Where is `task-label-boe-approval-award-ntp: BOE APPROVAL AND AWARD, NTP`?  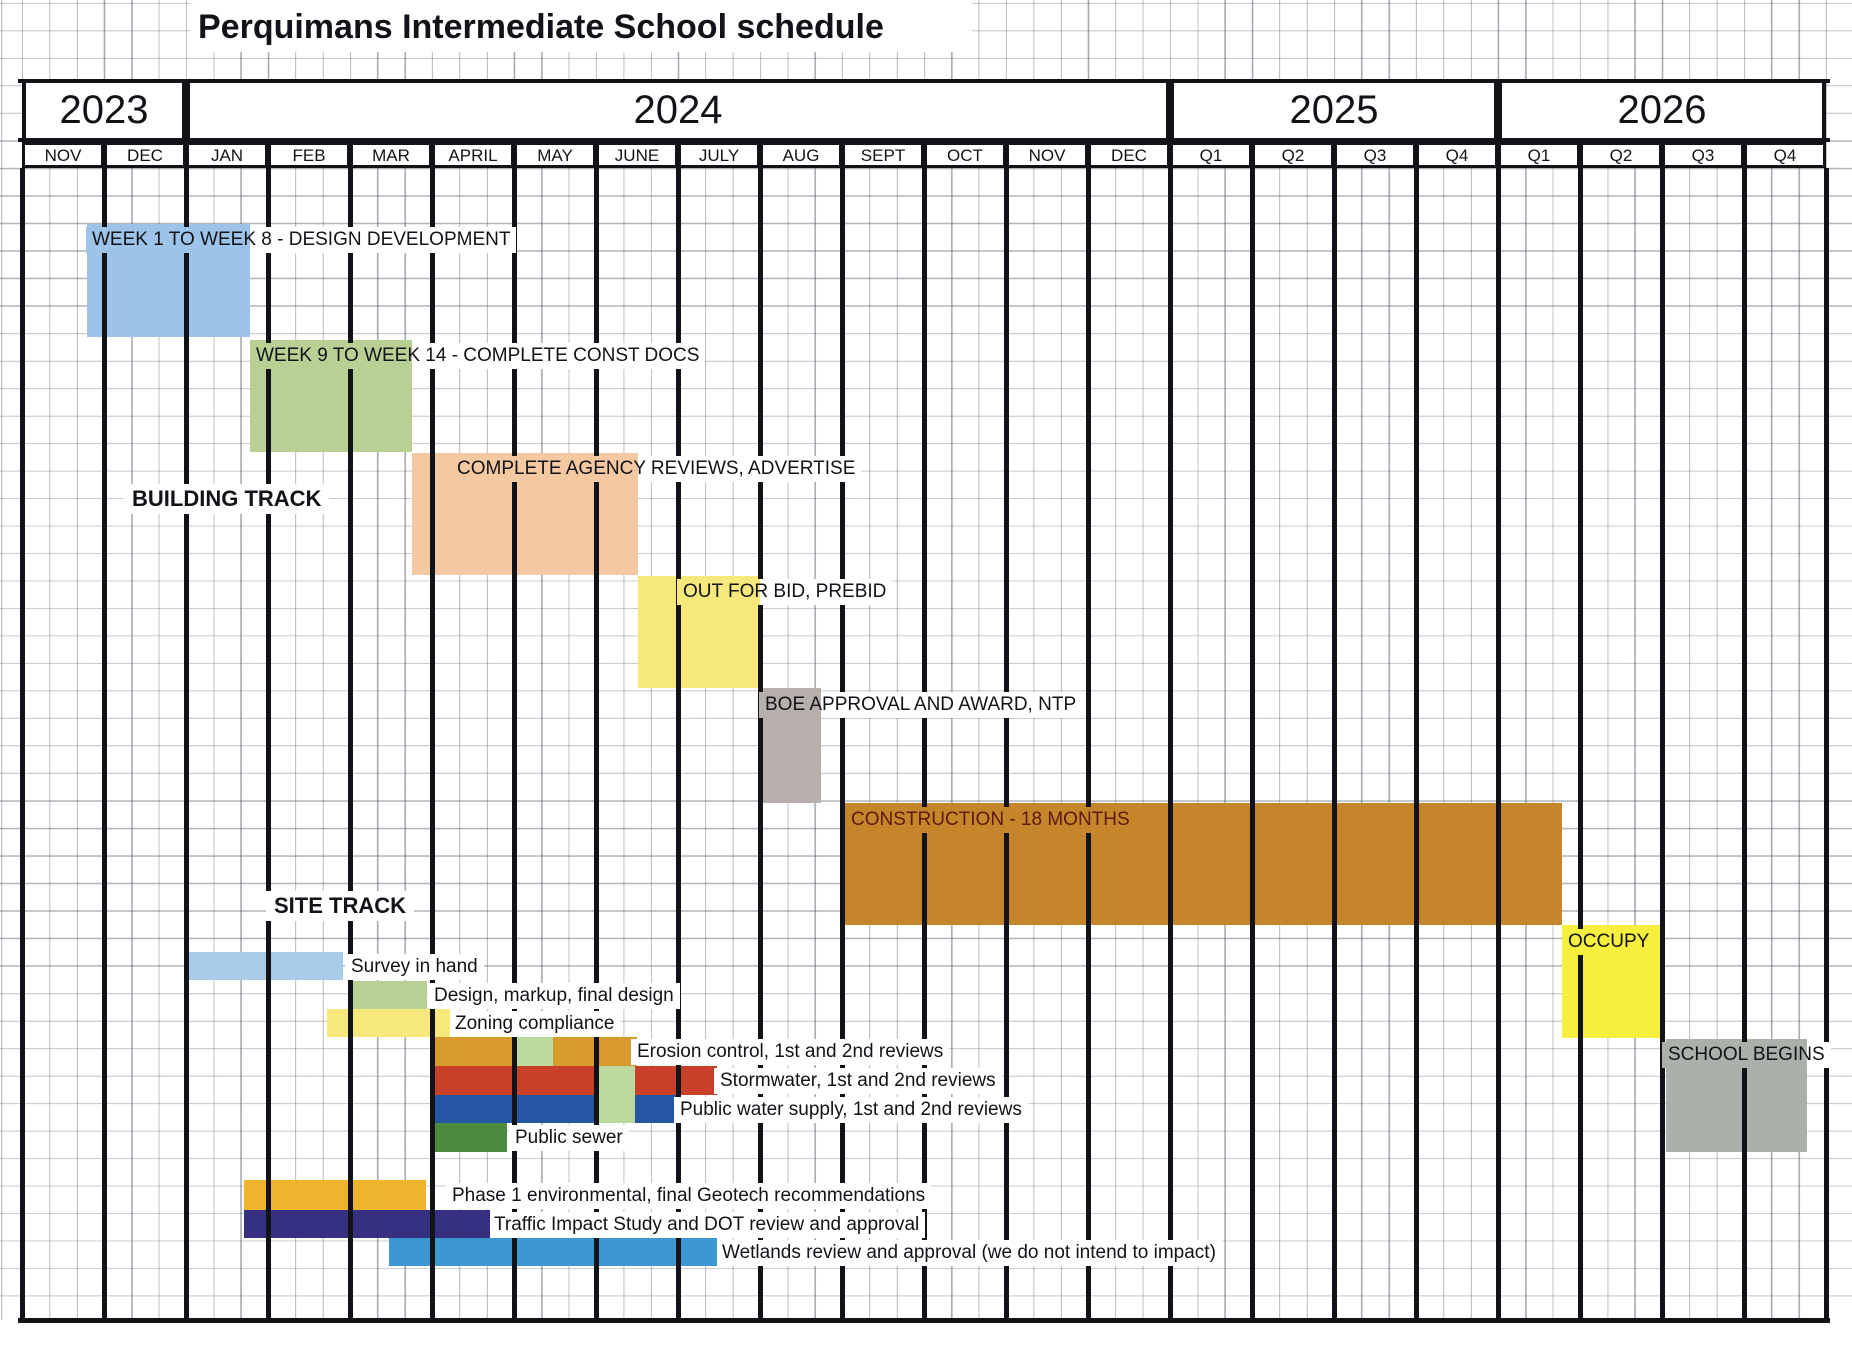 task-label-boe-approval-award-ntp: BOE APPROVAL AND AWARD, NTP is located at coordinates (921, 705).